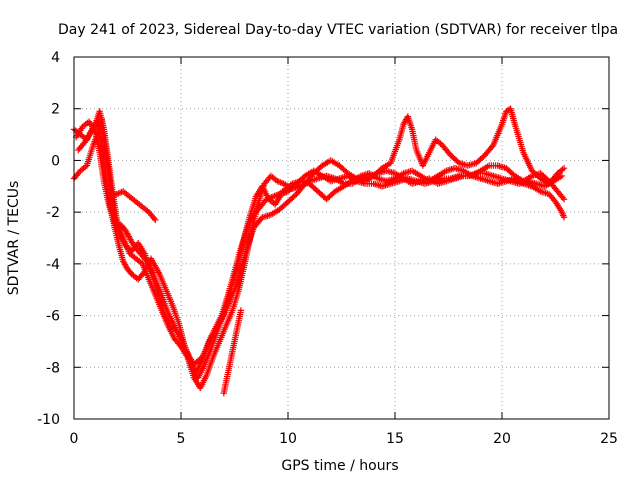  I want to click on y-tick-label: -4, so click(53, 265).